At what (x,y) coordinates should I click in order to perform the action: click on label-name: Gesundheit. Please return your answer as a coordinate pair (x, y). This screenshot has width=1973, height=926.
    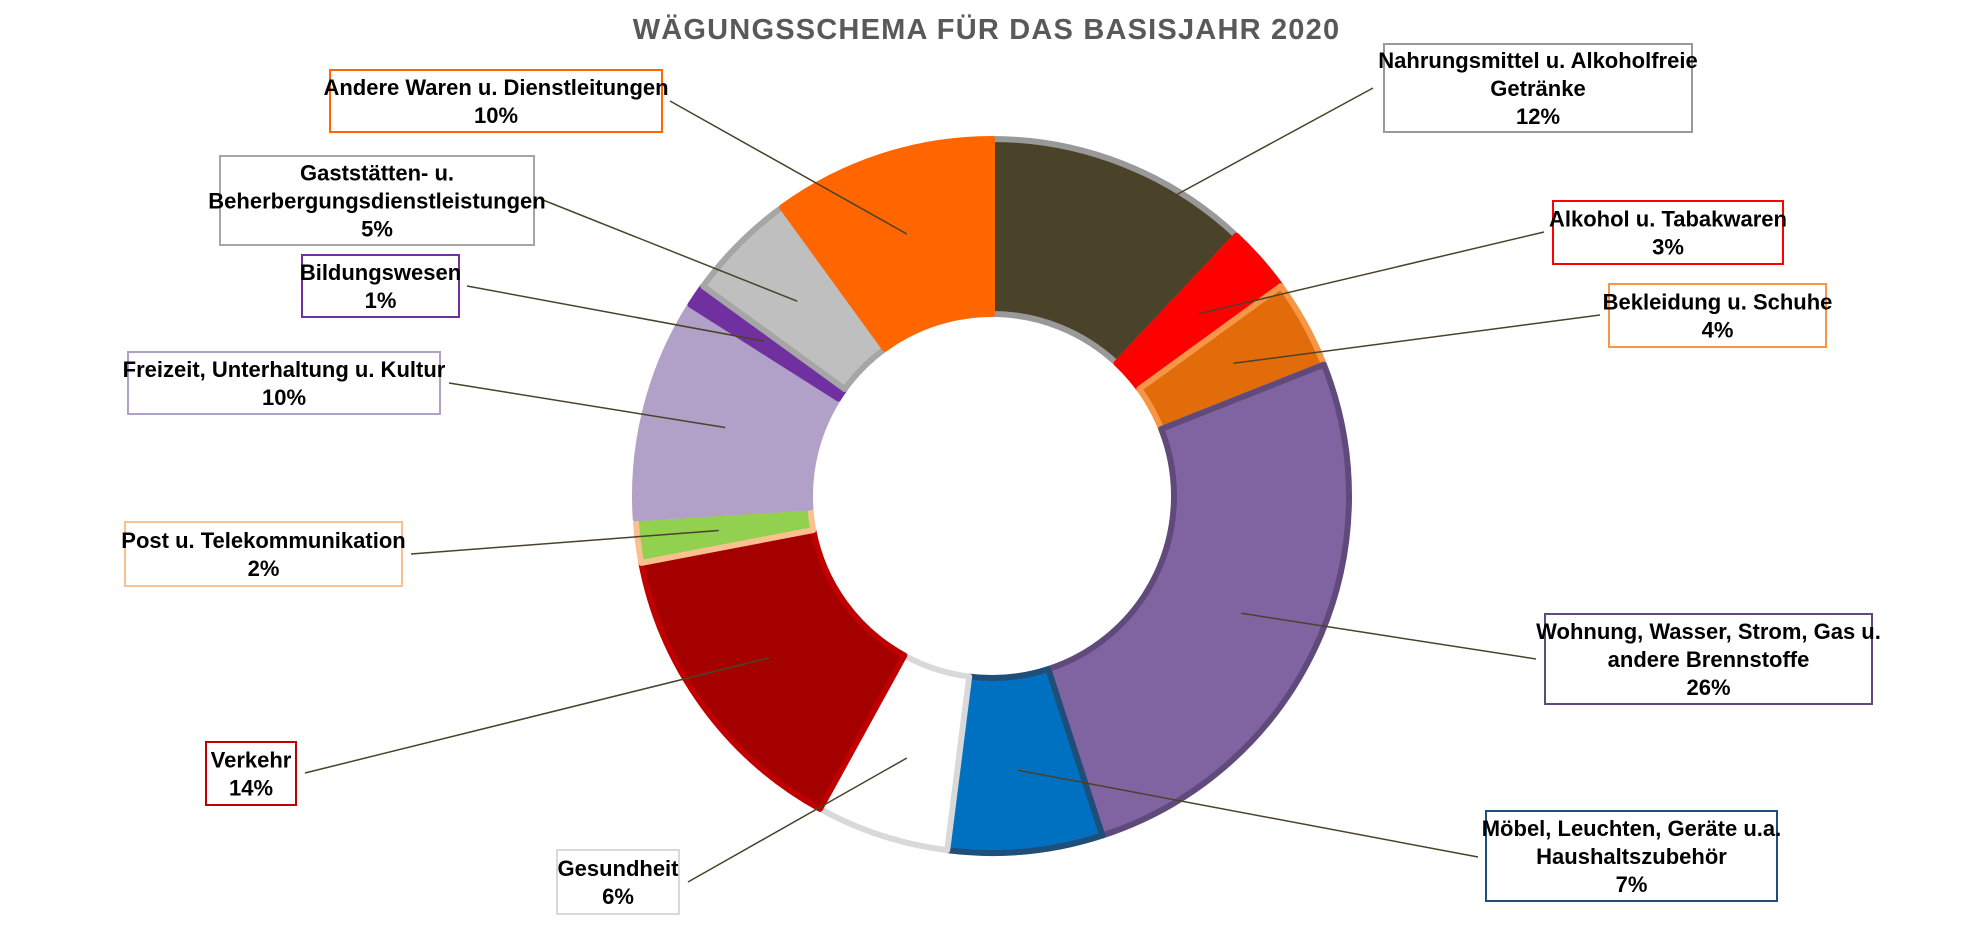
    Looking at the image, I should click on (618, 868).